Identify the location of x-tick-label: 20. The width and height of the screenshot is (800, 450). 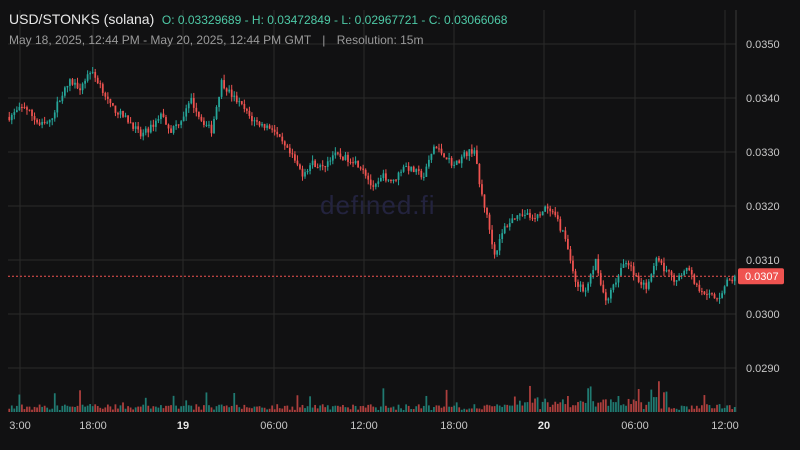
(544, 426).